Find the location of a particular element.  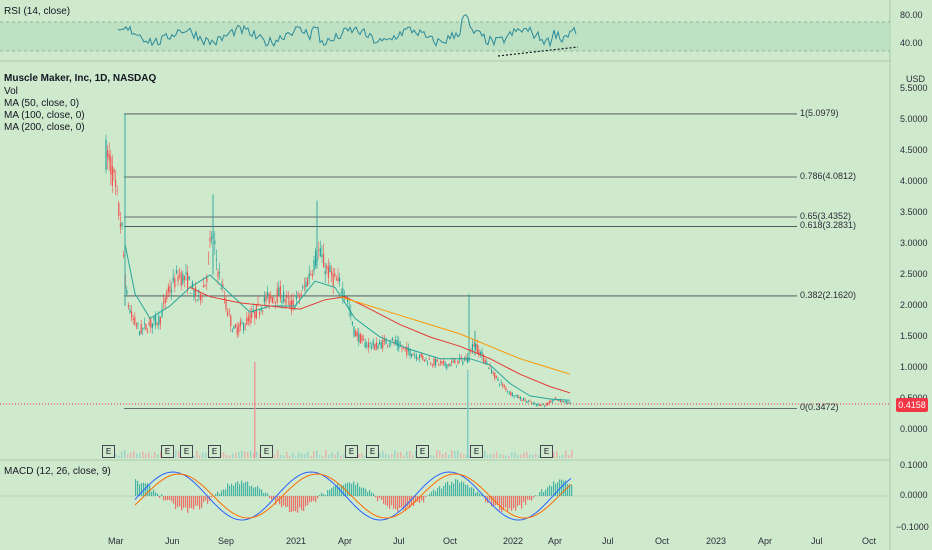

fib-level-label: 1(5.0979) is located at coordinates (819, 112).